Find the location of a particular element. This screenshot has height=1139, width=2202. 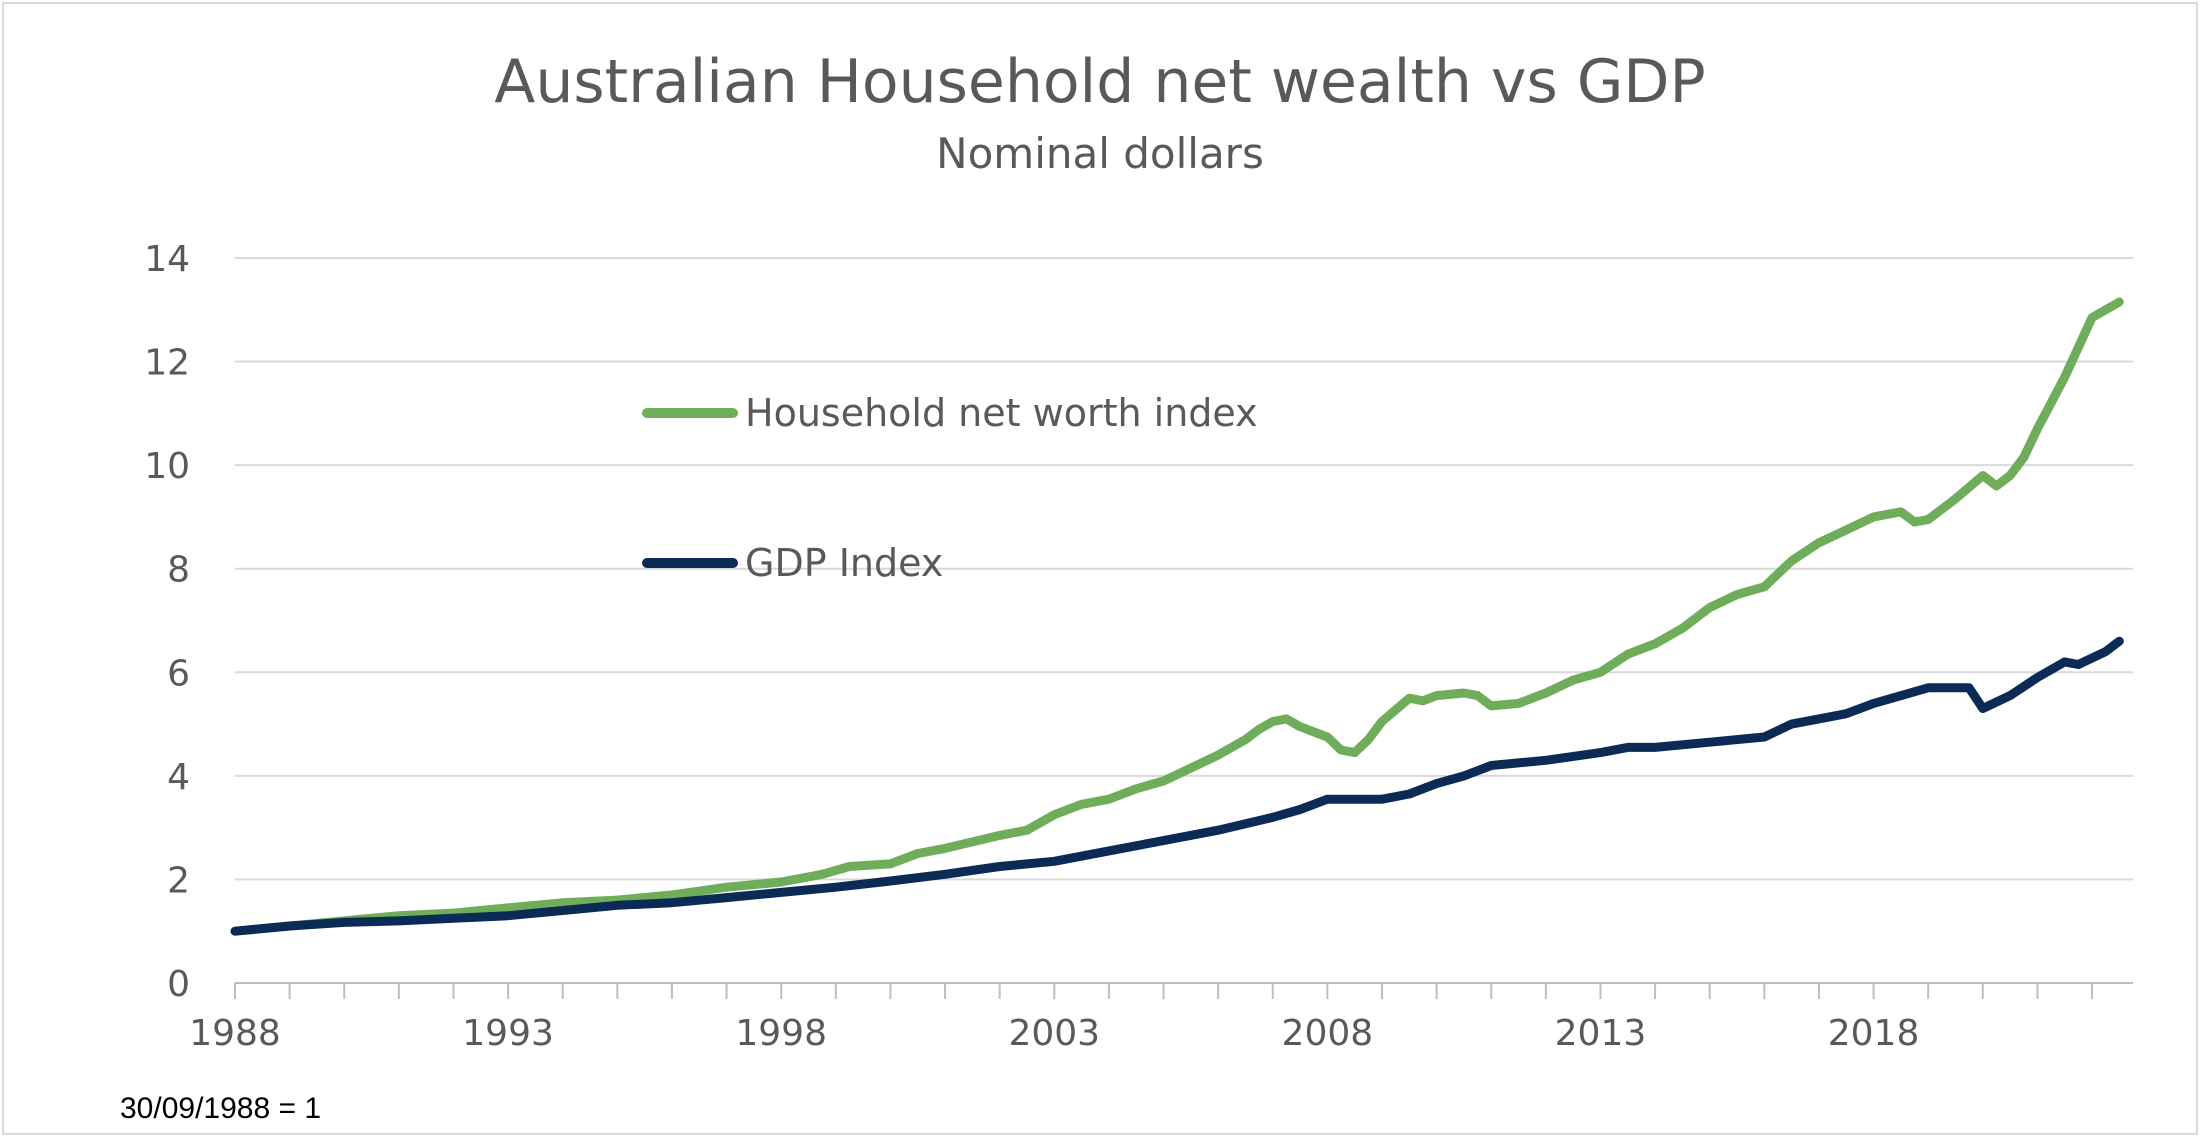

chart-subtitle: Nominal dollars is located at coordinates (1100, 153).